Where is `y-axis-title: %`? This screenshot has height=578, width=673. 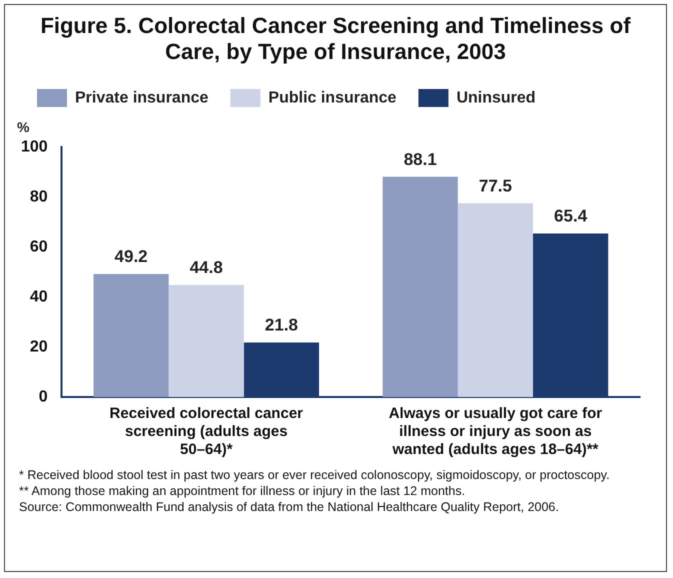 y-axis-title: % is located at coordinates (23, 126).